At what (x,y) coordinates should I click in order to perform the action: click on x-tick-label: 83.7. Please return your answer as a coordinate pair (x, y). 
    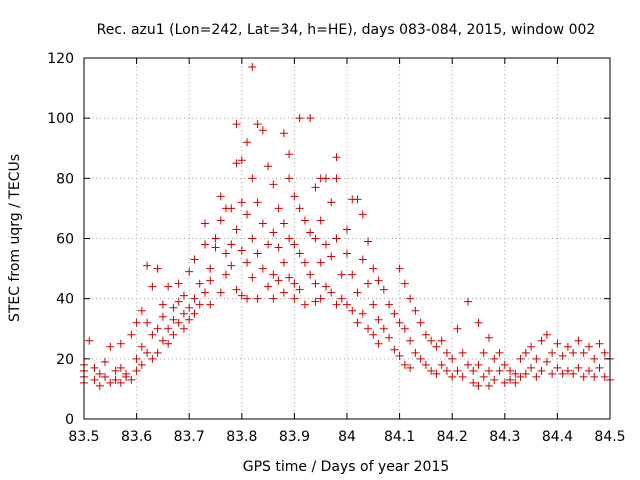
    Looking at the image, I should click on (189, 437).